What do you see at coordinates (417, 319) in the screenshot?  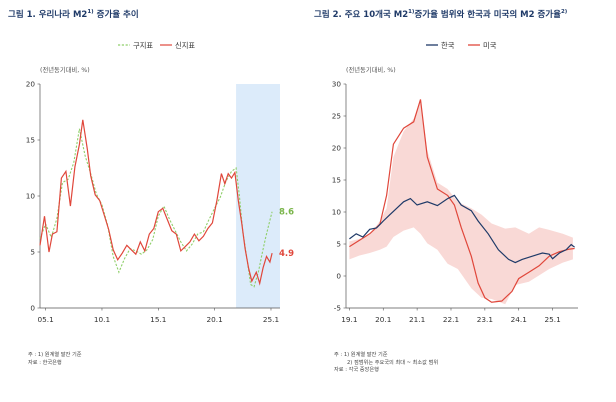 I see `x-tick-label: 21.1` at bounding box center [417, 319].